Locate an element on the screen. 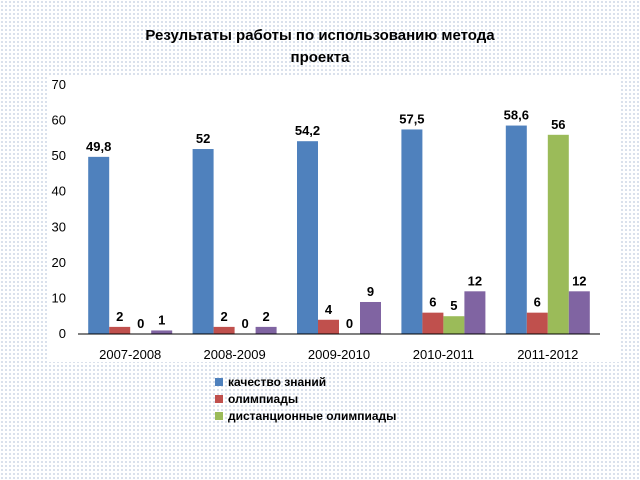  data-label: 52 is located at coordinates (203, 138).